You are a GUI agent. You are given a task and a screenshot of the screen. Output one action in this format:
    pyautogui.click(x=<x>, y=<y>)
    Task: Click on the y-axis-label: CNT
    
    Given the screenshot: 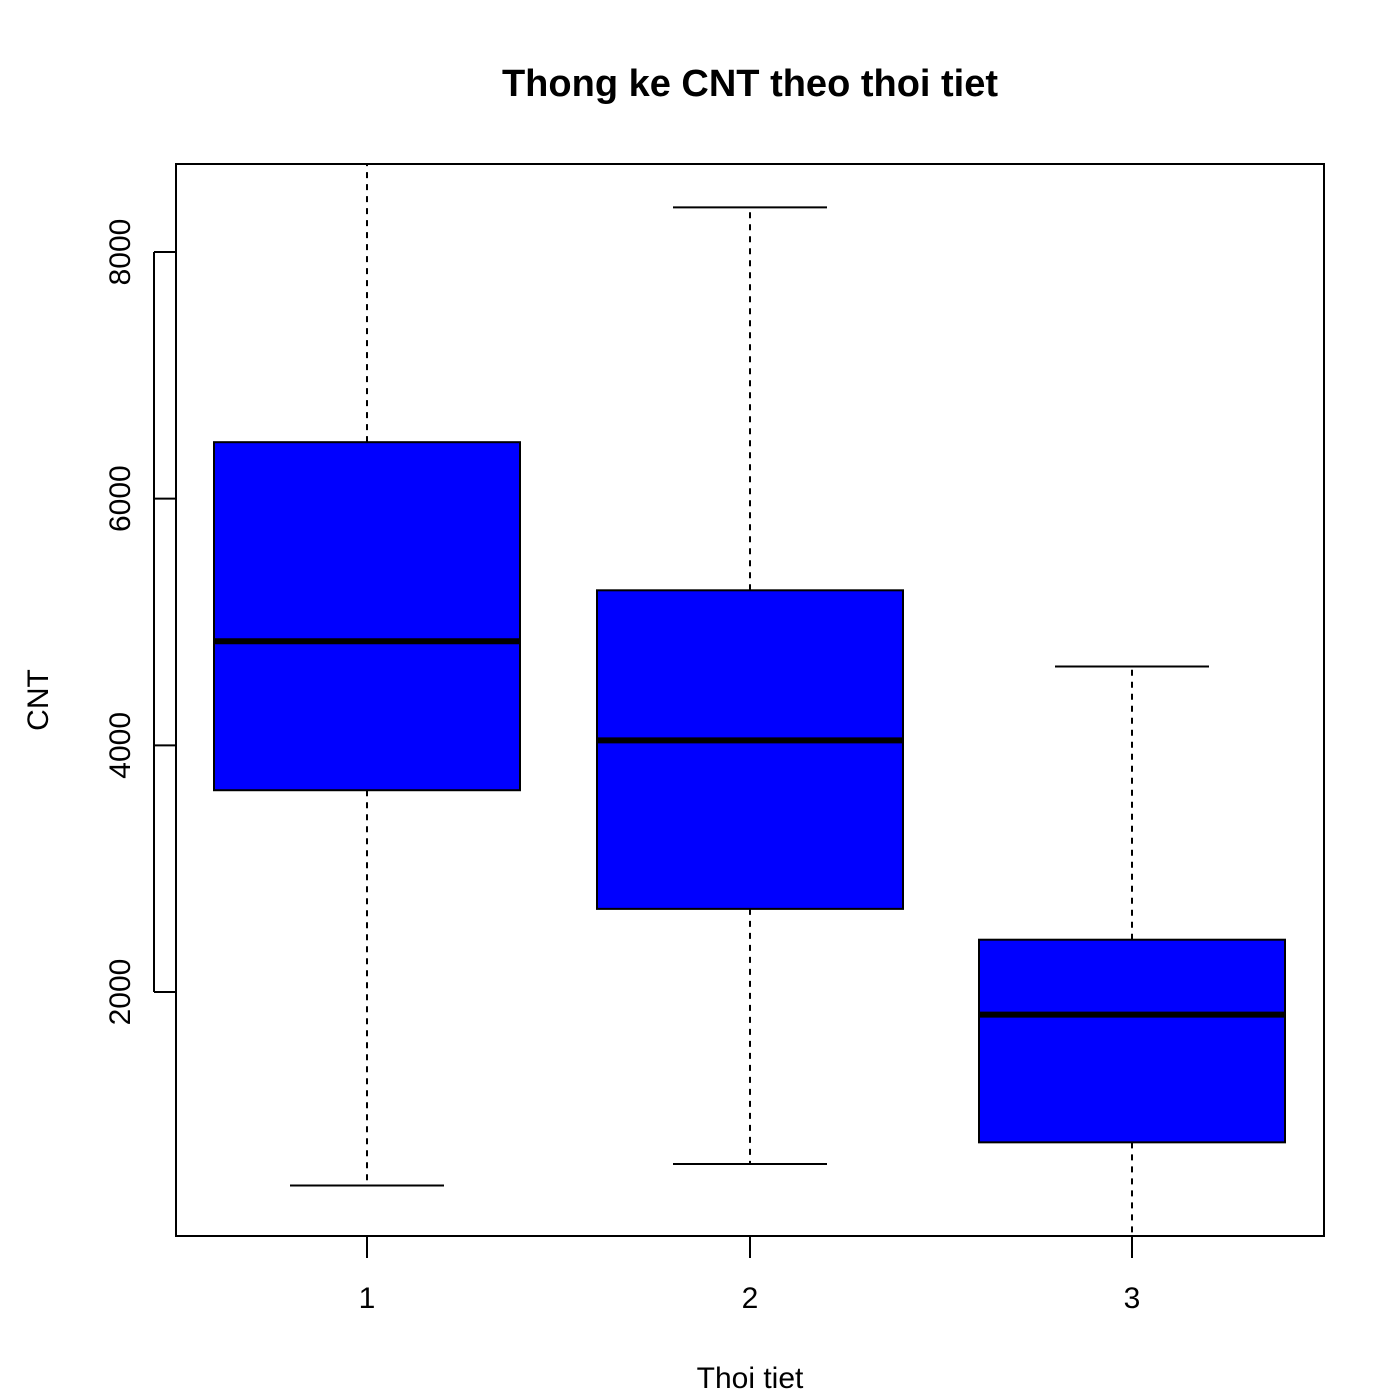 What is the action you would take?
    pyautogui.click(x=38, y=700)
    